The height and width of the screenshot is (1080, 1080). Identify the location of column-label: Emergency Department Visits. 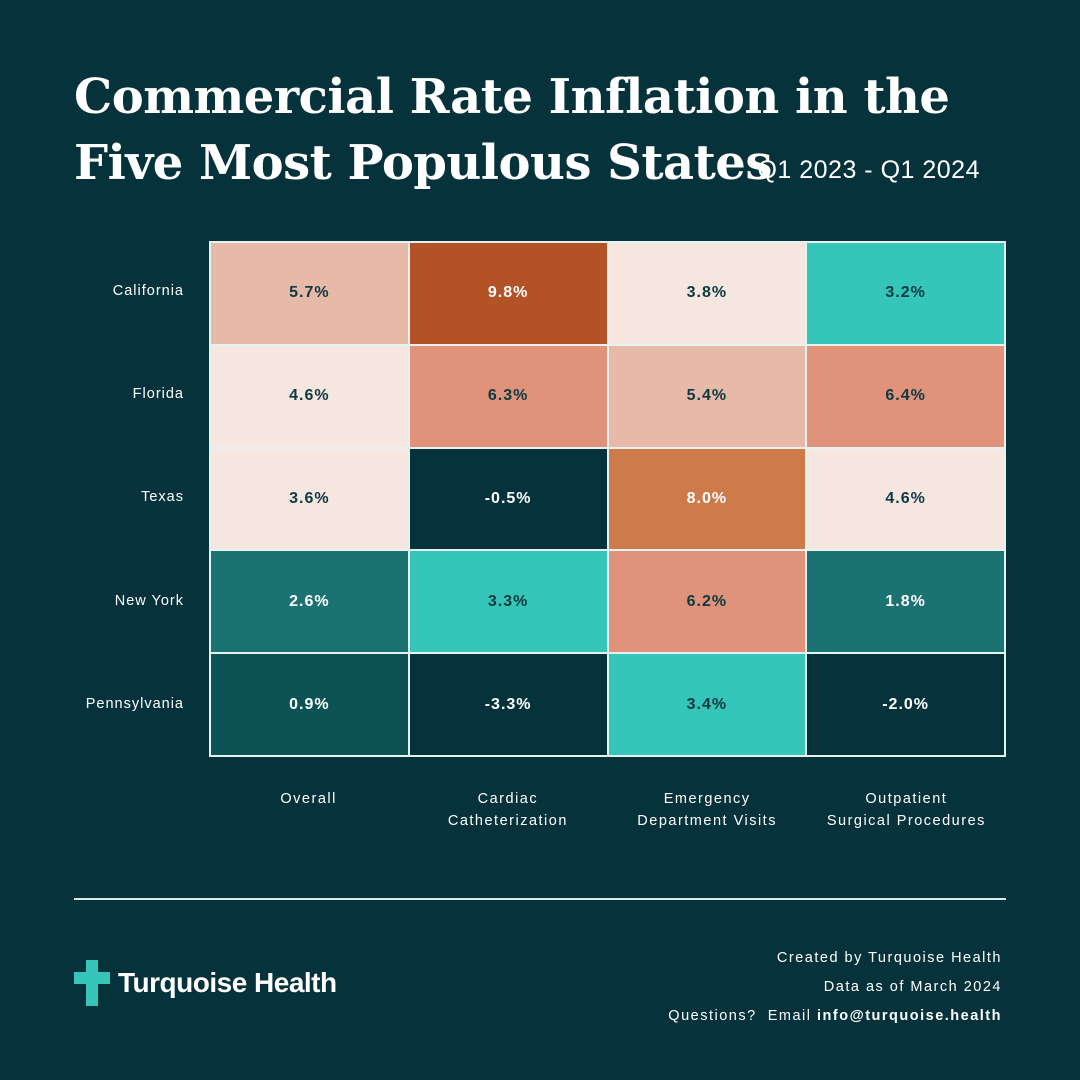
(707, 810).